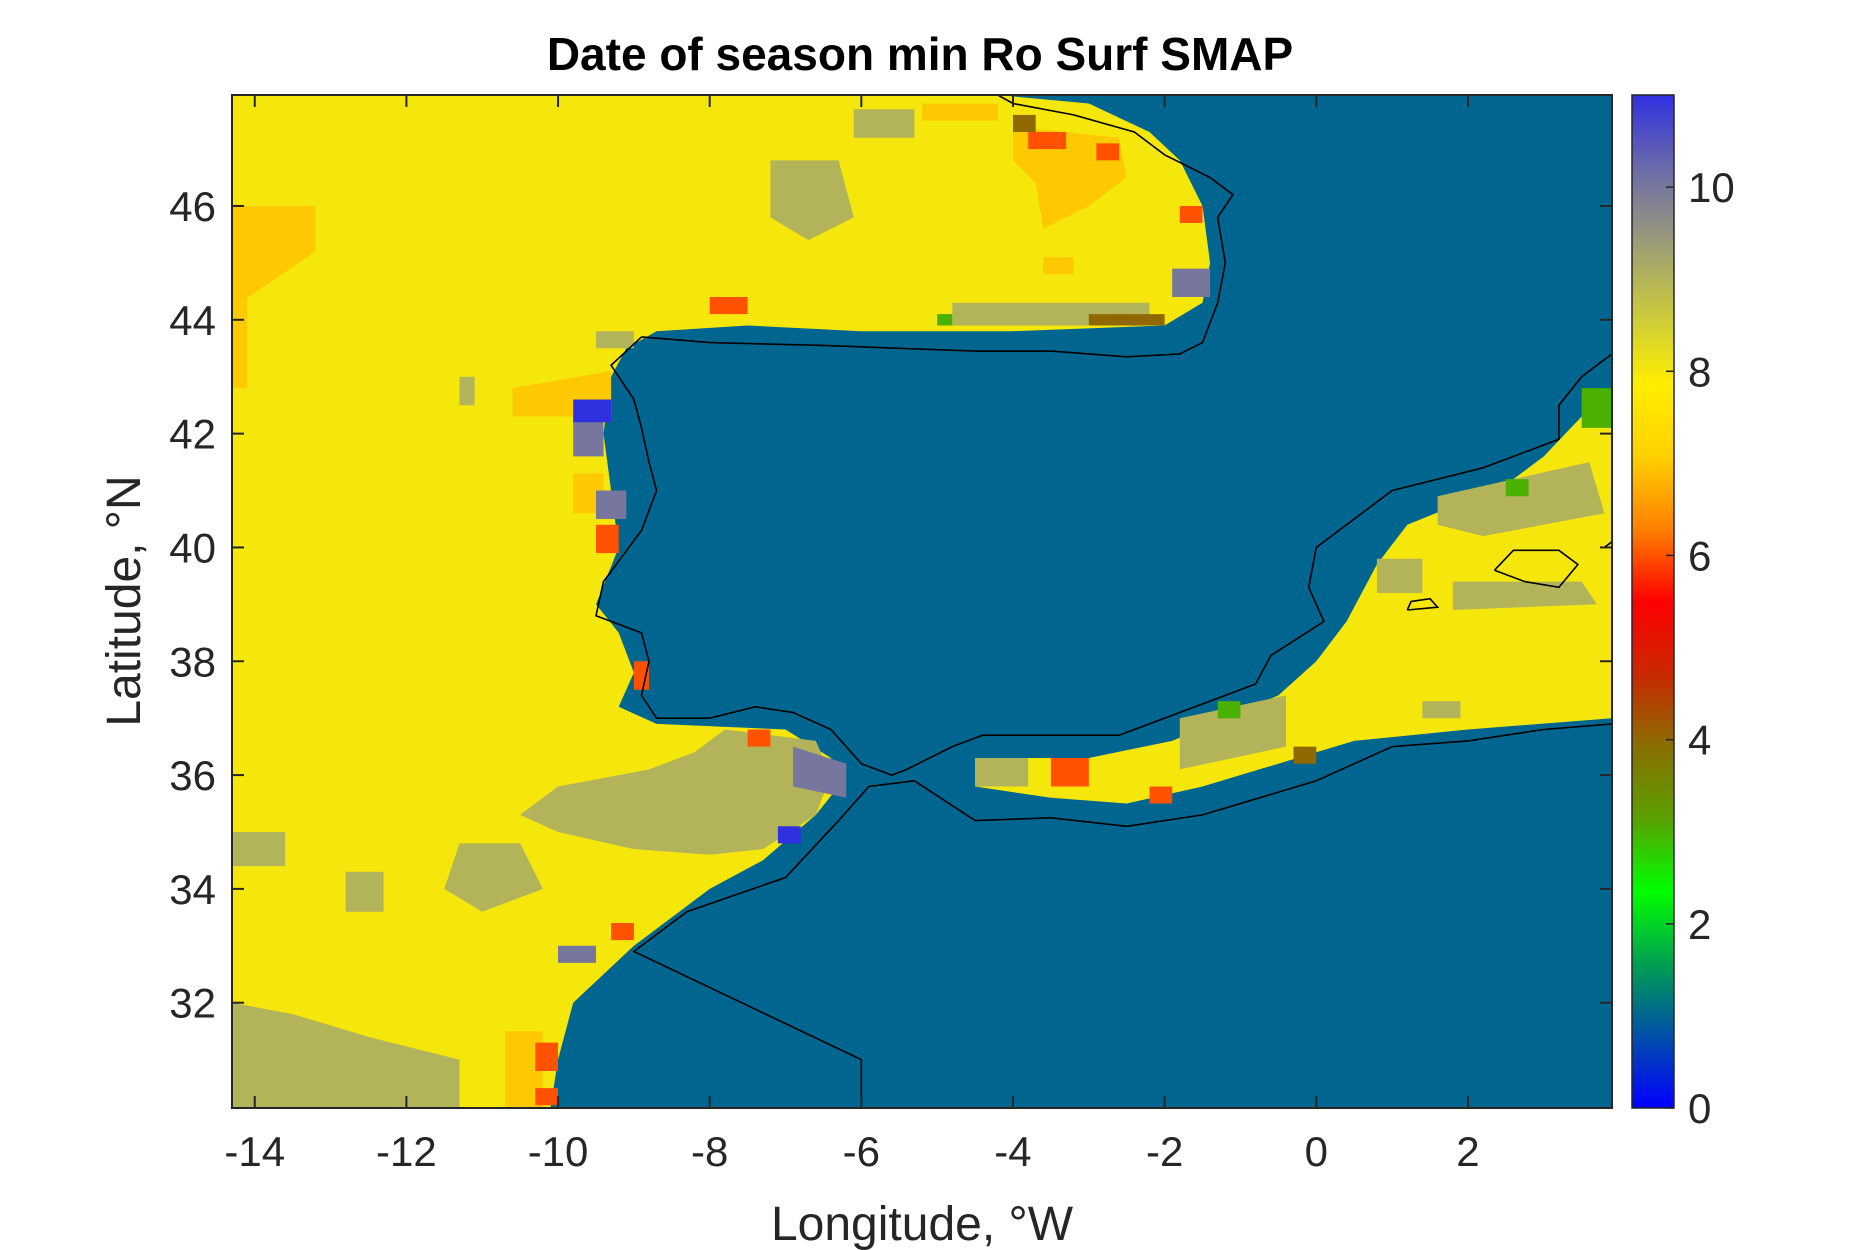 The height and width of the screenshot is (1250, 1875). Describe the element at coordinates (922, 1224) in the screenshot. I see `x-axis-label: Longitude, °W` at that location.